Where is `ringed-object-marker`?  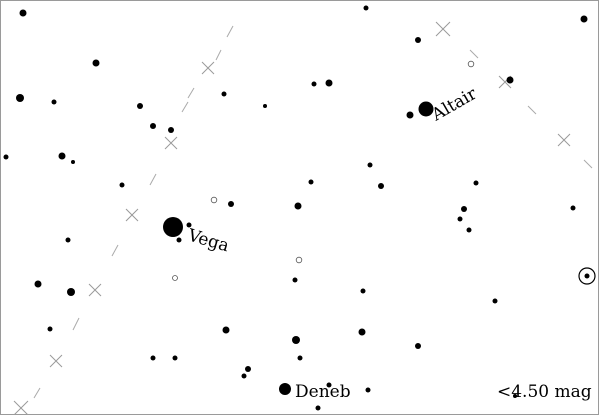 ringed-object-marker is located at coordinates (587, 276).